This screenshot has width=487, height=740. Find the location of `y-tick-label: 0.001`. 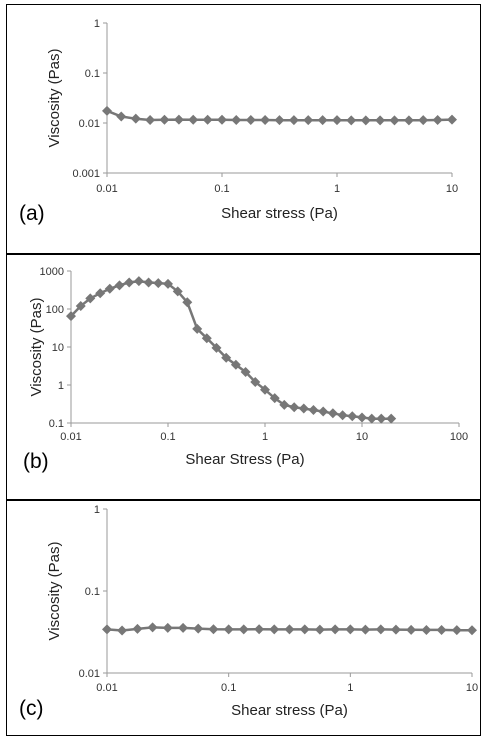

y-tick-label: 0.001 is located at coordinates (86, 174).